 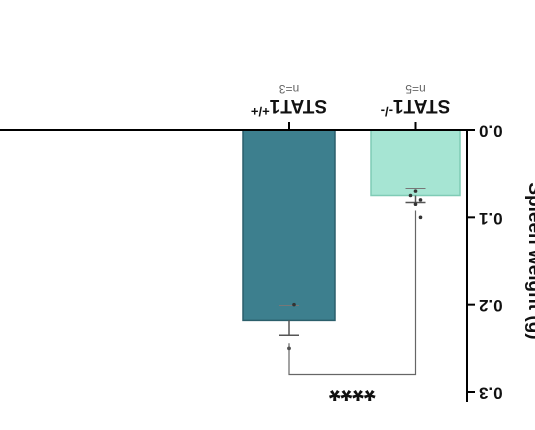 What do you see at coordinates (289, 225) in the screenshot?
I see `bar-stat1-wt` at bounding box center [289, 225].